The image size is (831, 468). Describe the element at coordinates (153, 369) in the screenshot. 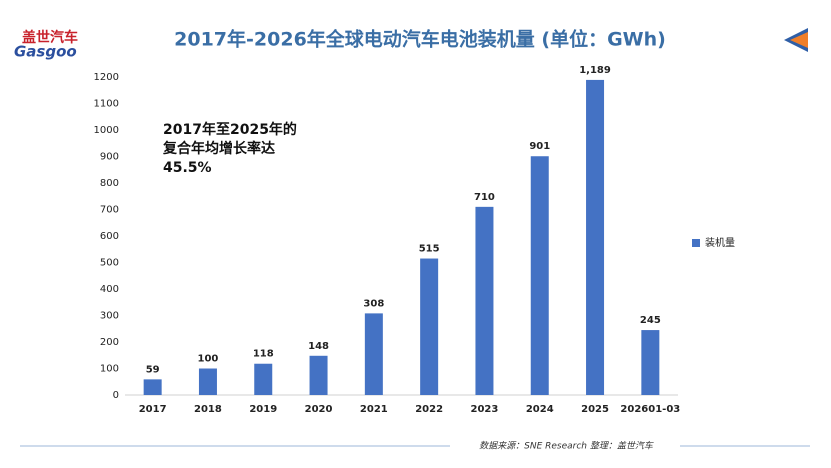

I see `data-label: 59` at that location.